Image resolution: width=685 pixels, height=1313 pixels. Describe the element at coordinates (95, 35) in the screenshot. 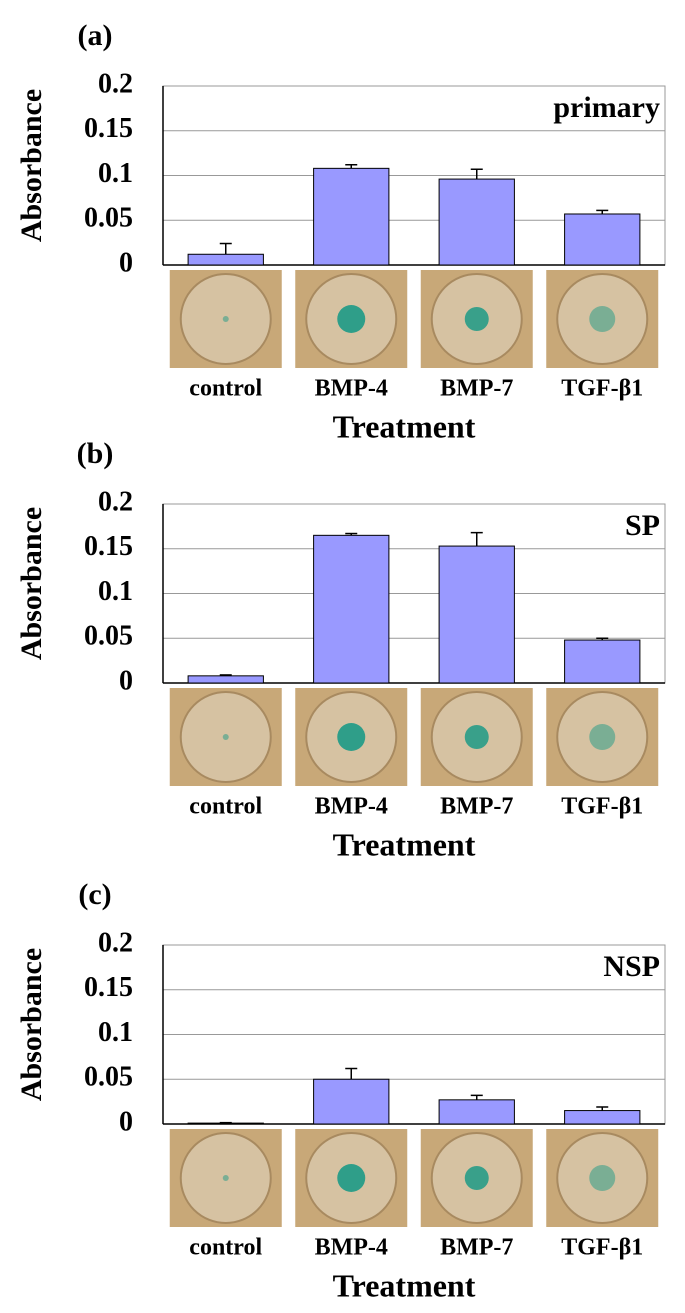

I see `panel-label: (a)` at that location.